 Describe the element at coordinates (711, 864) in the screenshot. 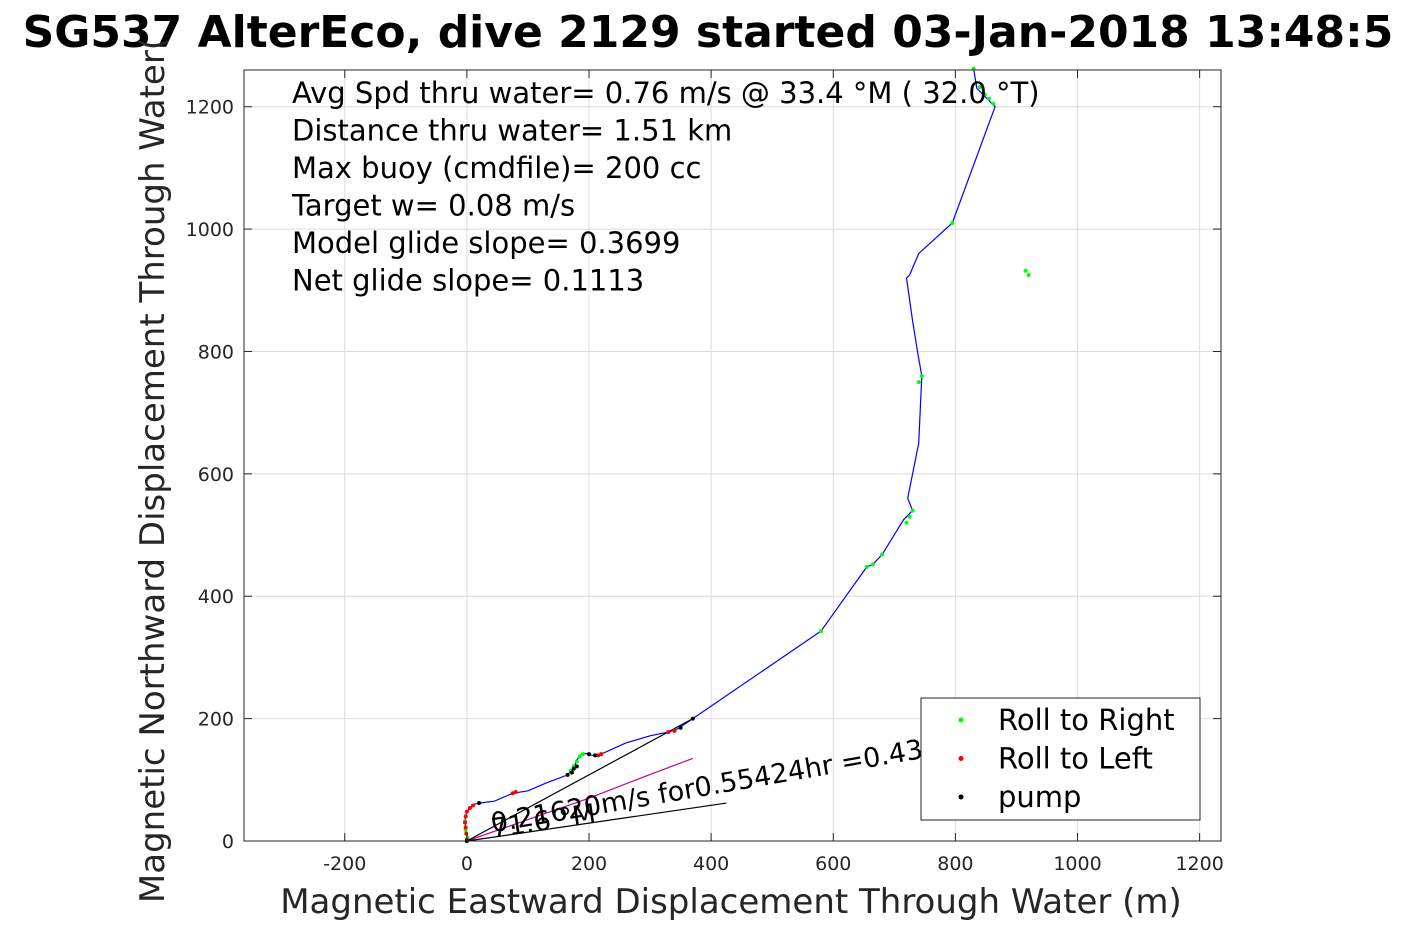

I see `x-tick-label: 400` at that location.